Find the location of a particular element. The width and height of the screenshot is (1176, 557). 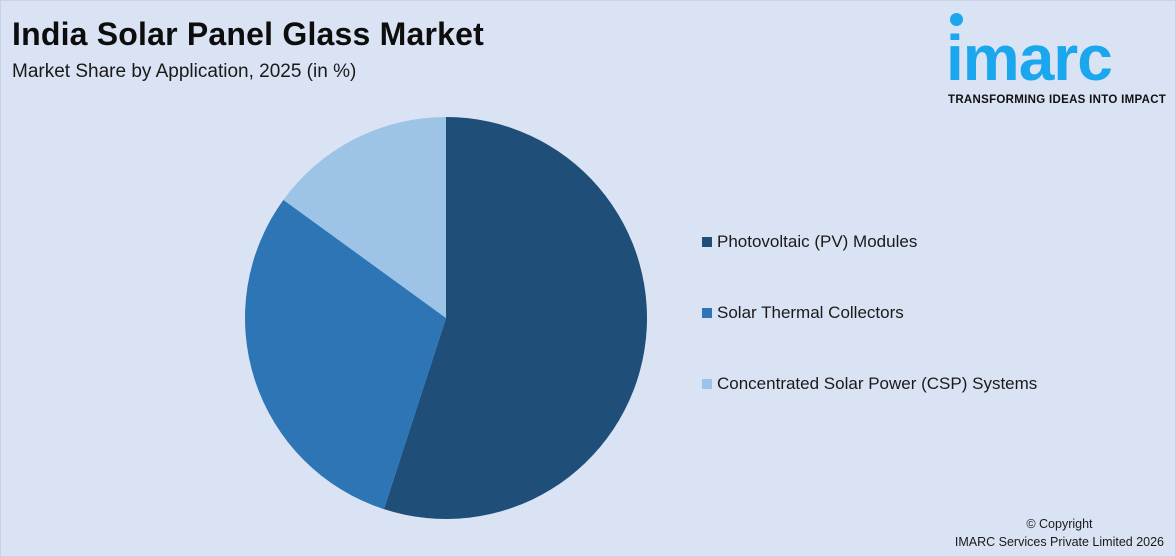

legend-item-csp-systems: Concentrated Solar Power (CSP) Systems is located at coordinates (869, 384).